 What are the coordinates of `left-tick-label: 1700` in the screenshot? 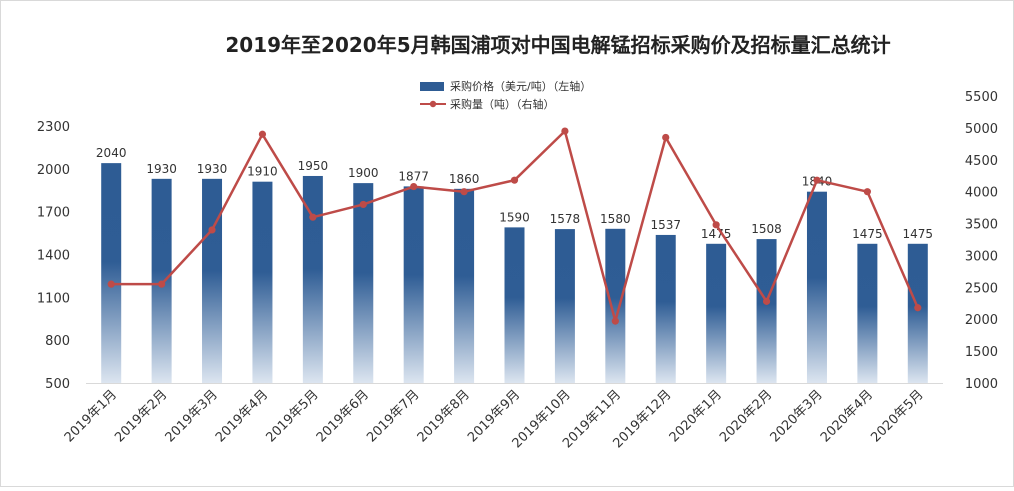 It's located at (53, 213).